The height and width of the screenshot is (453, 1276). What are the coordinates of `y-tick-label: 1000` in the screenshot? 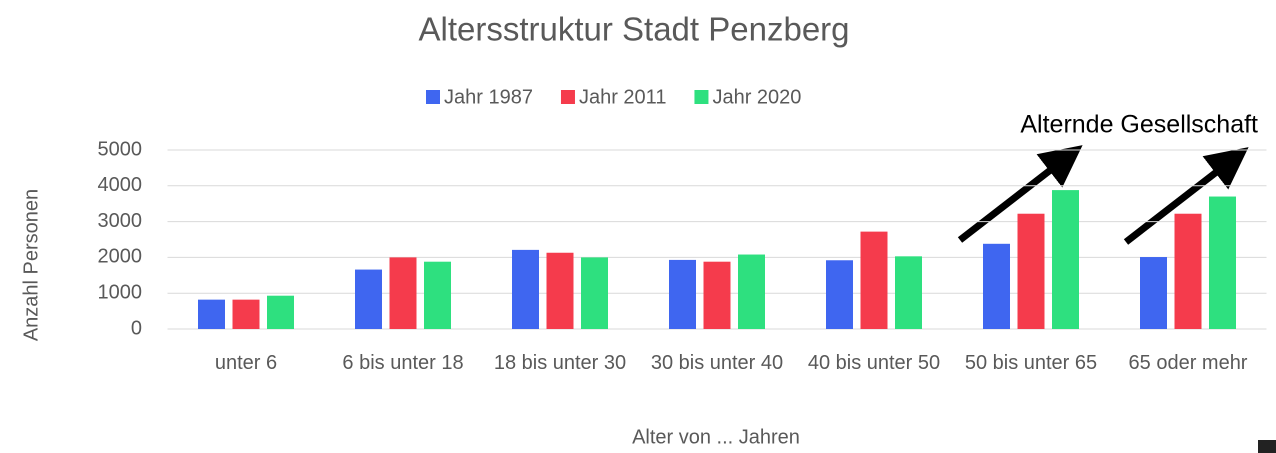 It's located at (120, 292).